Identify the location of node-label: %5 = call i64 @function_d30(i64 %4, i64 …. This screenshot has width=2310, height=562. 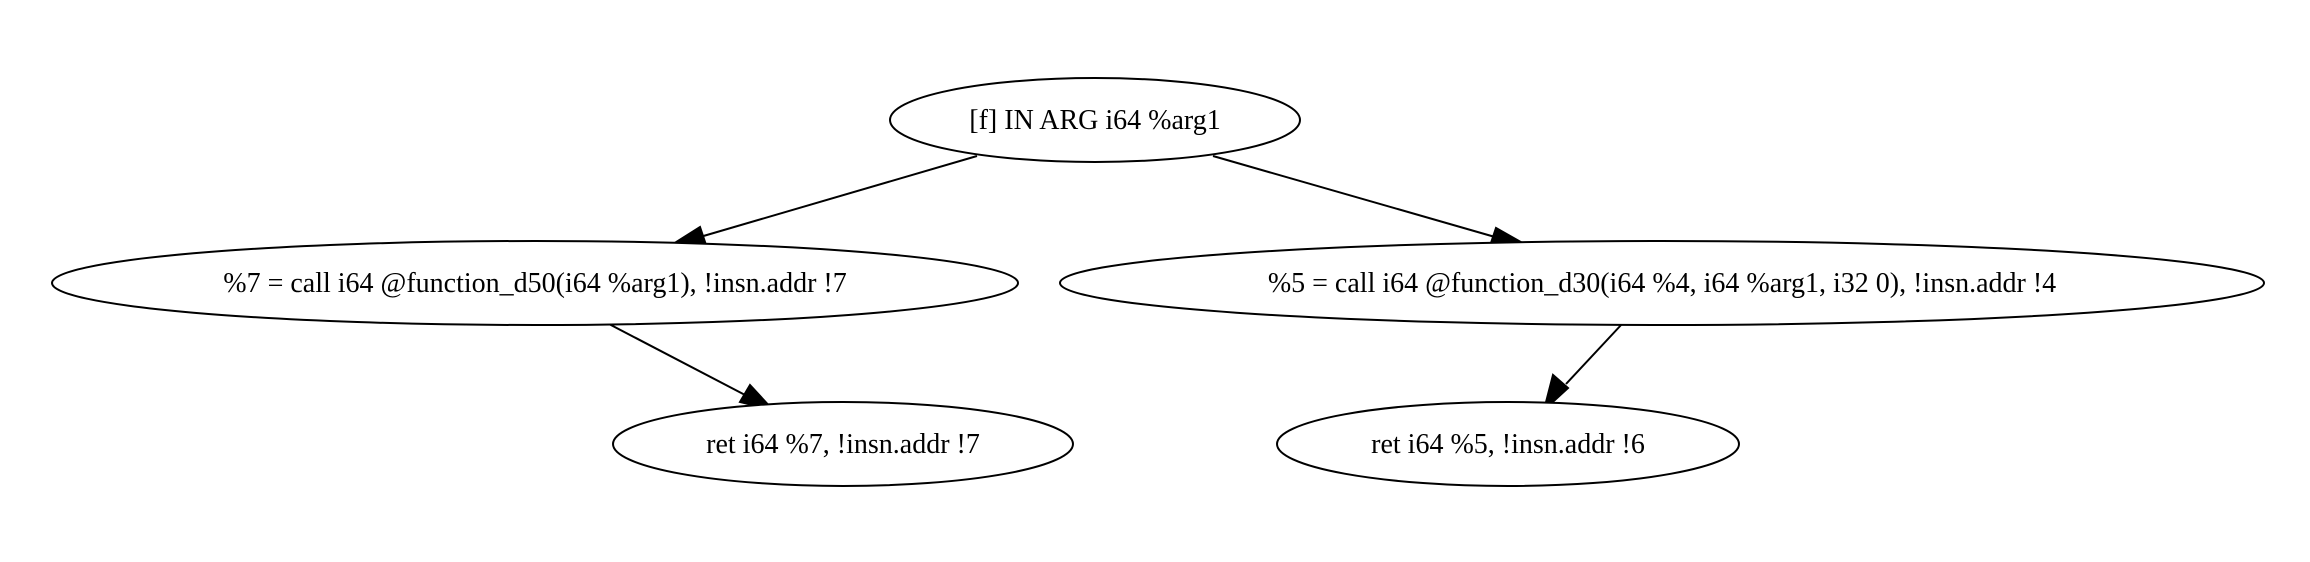
(1662, 283).